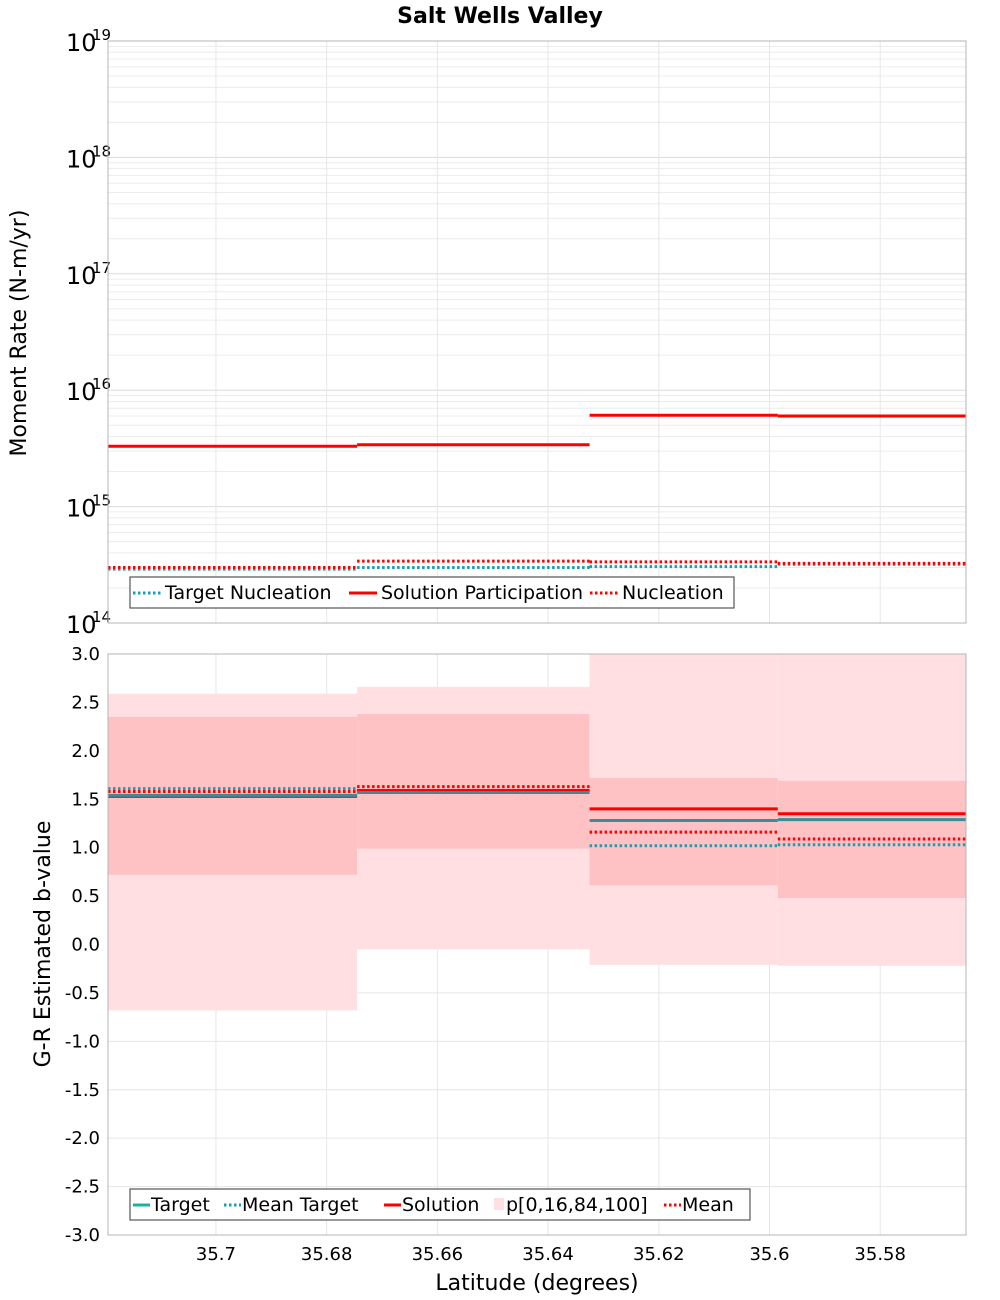 The image size is (1000, 1300). What do you see at coordinates (216, 1254) in the screenshot?
I see `x-tick-label: 35.7` at bounding box center [216, 1254].